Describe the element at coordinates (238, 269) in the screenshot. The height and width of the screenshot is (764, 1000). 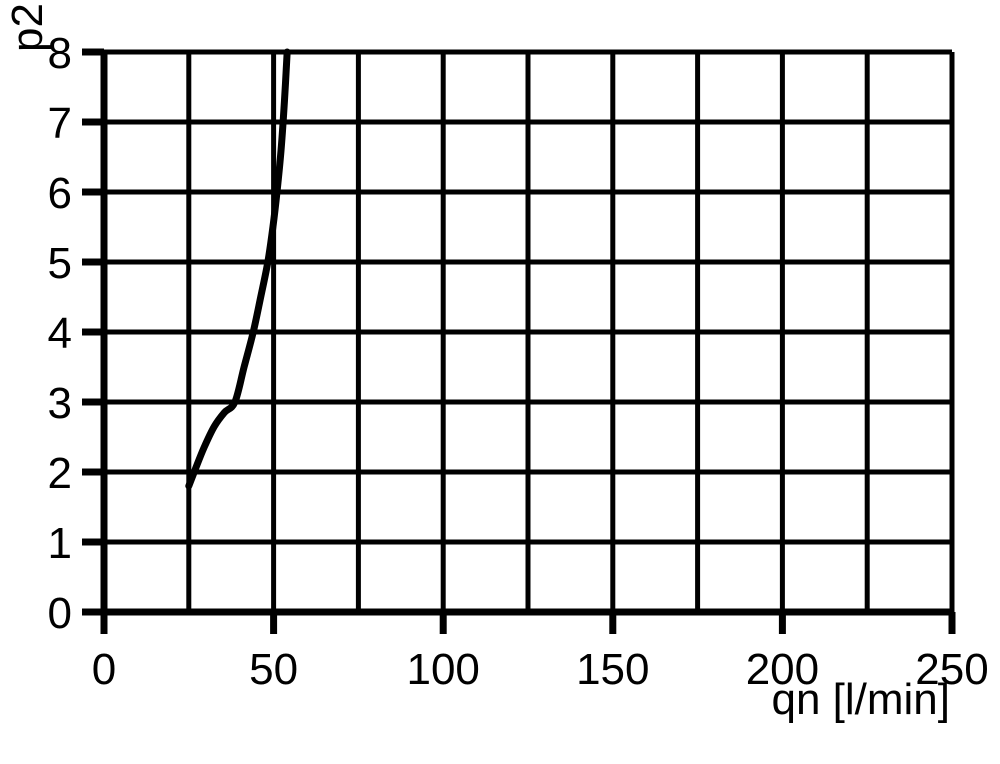
I see `data-series-line` at that location.